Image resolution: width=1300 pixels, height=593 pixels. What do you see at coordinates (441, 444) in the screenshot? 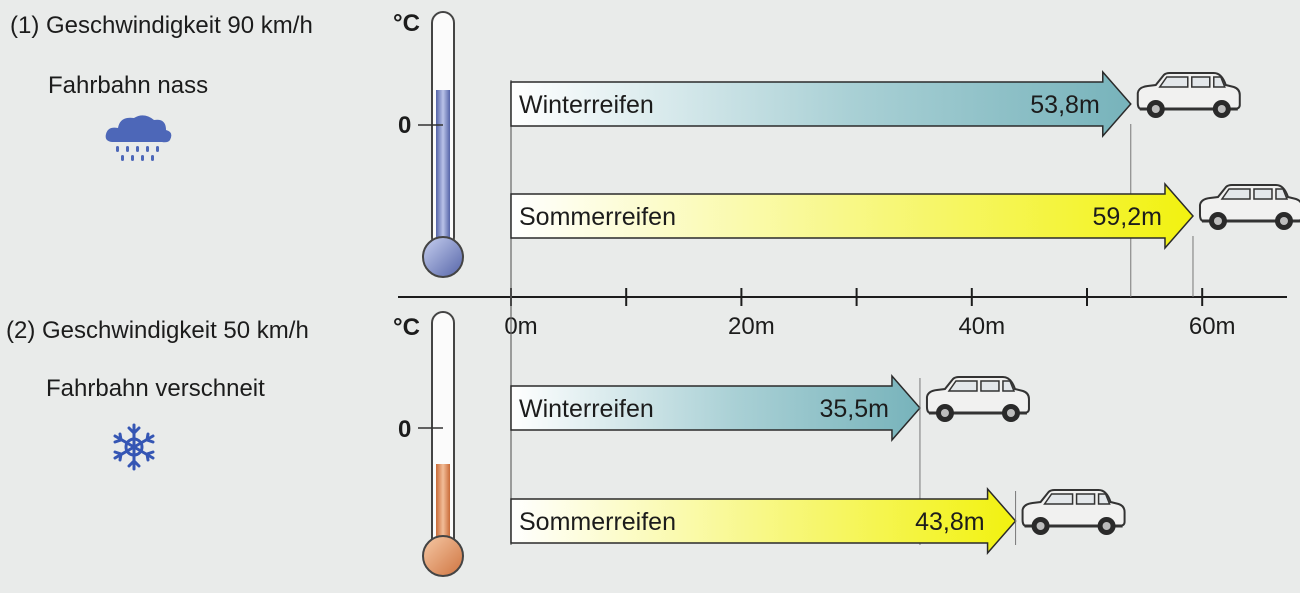
I see `thermometer-50kmh` at bounding box center [441, 444].